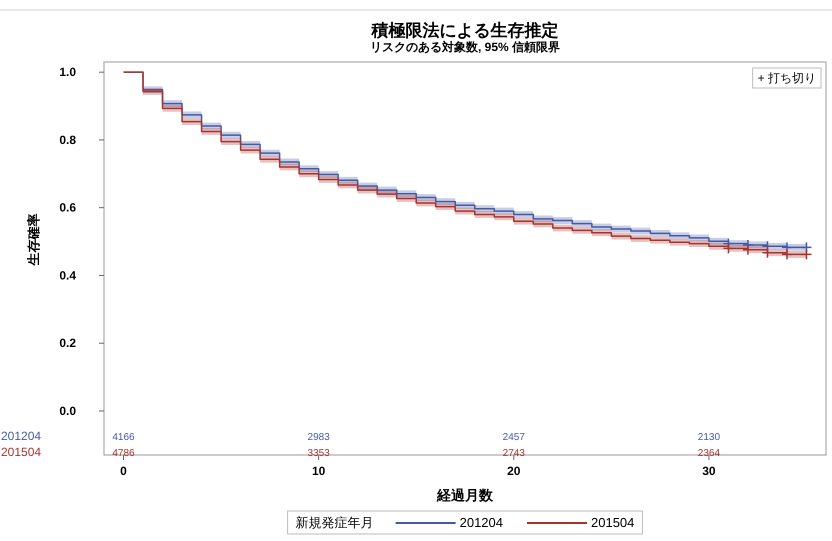 Image resolution: width=832 pixels, height=541 pixels. Describe the element at coordinates (67, 139) in the screenshot. I see `y-tick-label: 0.8` at that location.